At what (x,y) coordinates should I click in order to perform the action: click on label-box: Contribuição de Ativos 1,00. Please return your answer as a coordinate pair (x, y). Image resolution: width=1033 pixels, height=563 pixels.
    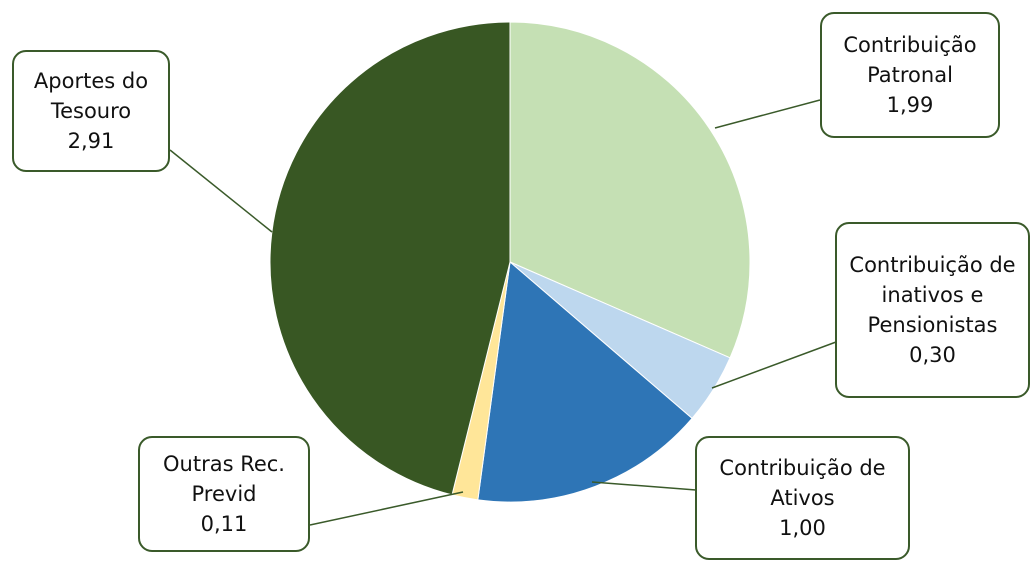
    Looking at the image, I should click on (802, 498).